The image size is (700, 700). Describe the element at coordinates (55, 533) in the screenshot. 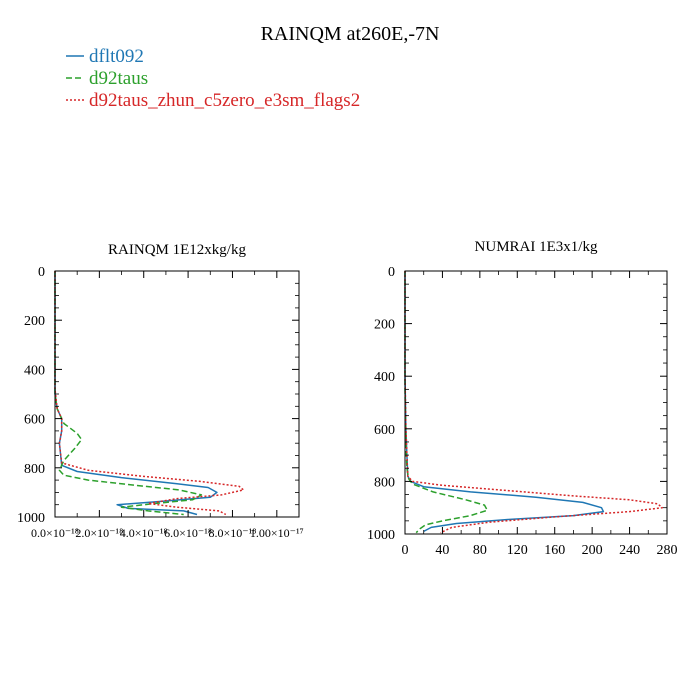

I see `x-tick-label-0-0: 0.0×10⁻¹⁸` at that location.